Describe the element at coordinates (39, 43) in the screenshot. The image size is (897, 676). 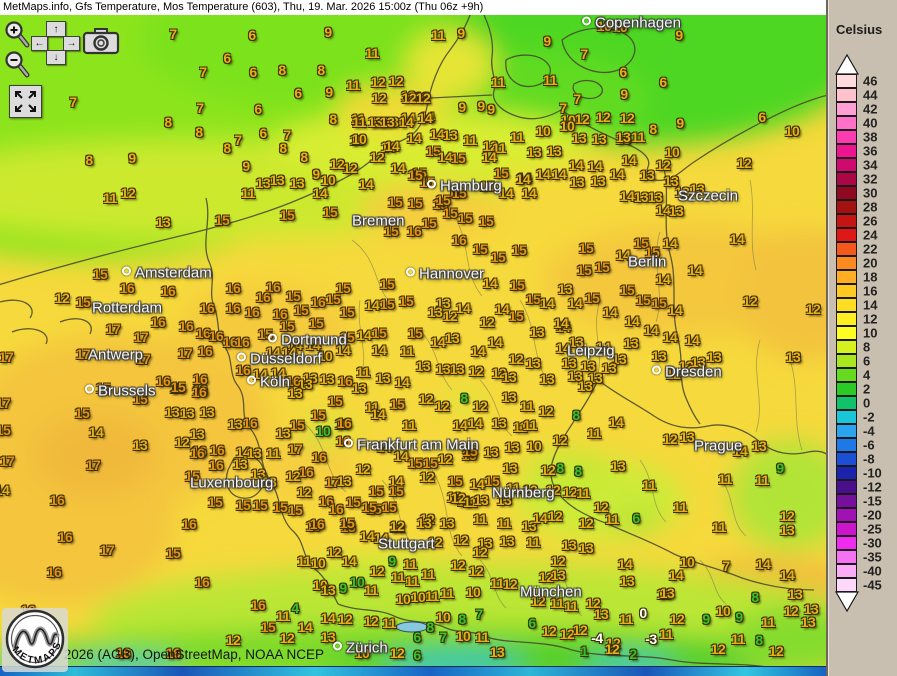
I see `pan-left-button: ←` at that location.